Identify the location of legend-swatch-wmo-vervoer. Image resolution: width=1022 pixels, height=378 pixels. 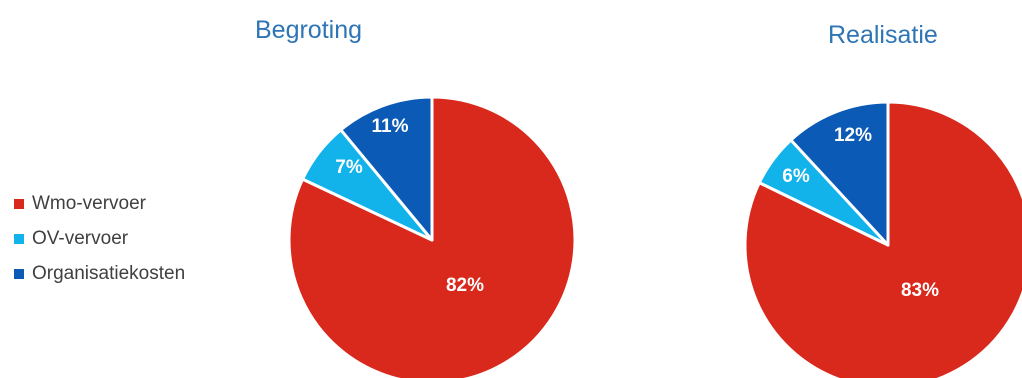
(19, 203).